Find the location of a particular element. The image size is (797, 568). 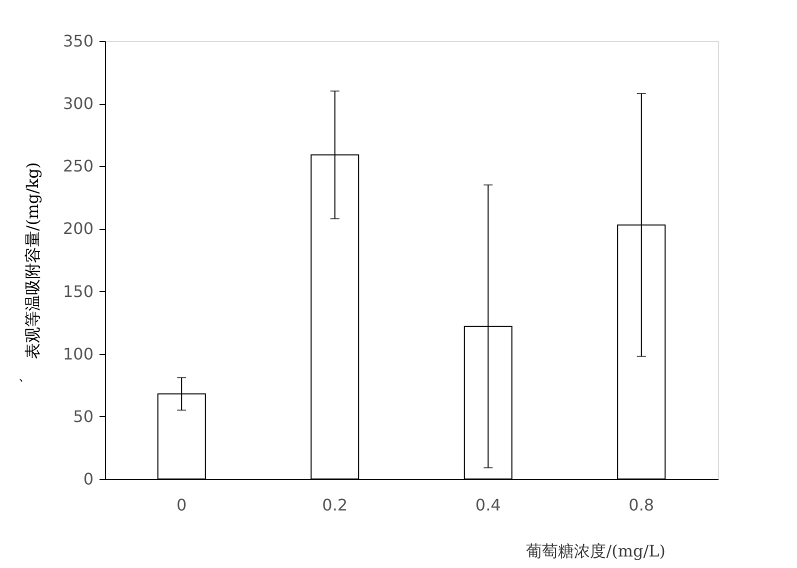

y-tick-label: 300 is located at coordinates (78, 104).